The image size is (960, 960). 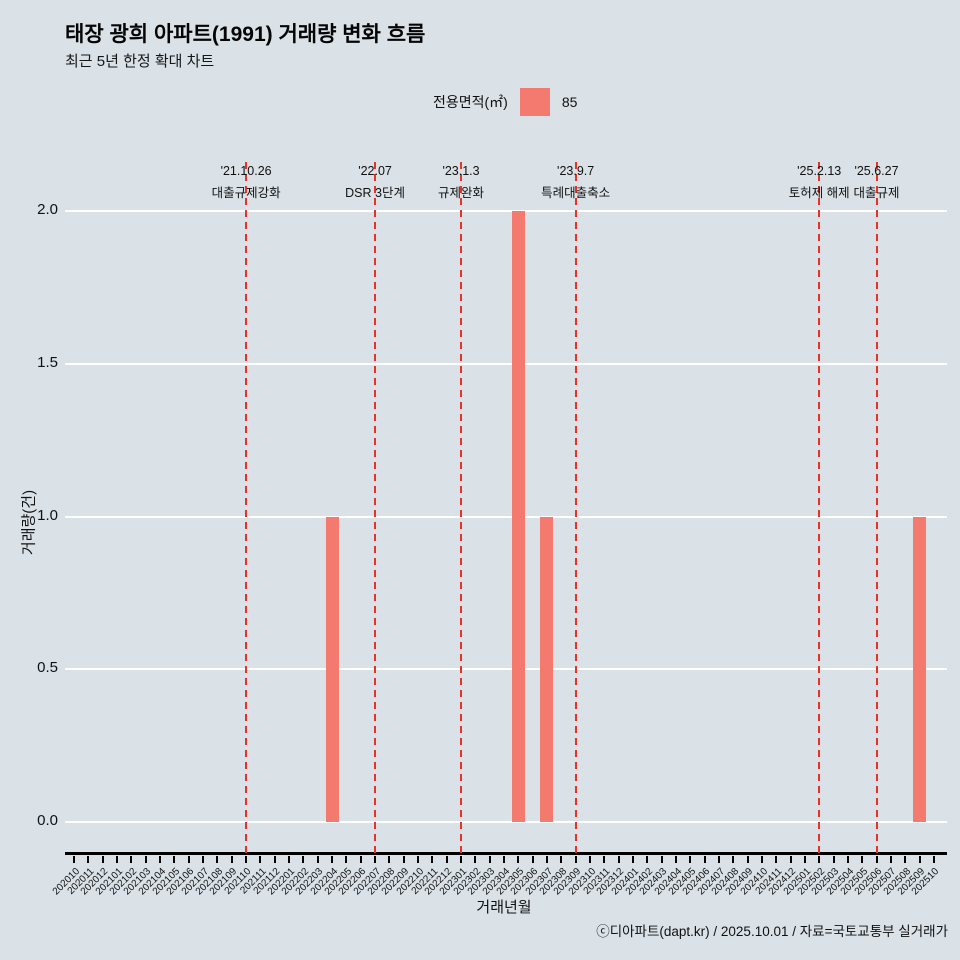 I want to click on event-label: 토허제 해제, so click(x=819, y=192).